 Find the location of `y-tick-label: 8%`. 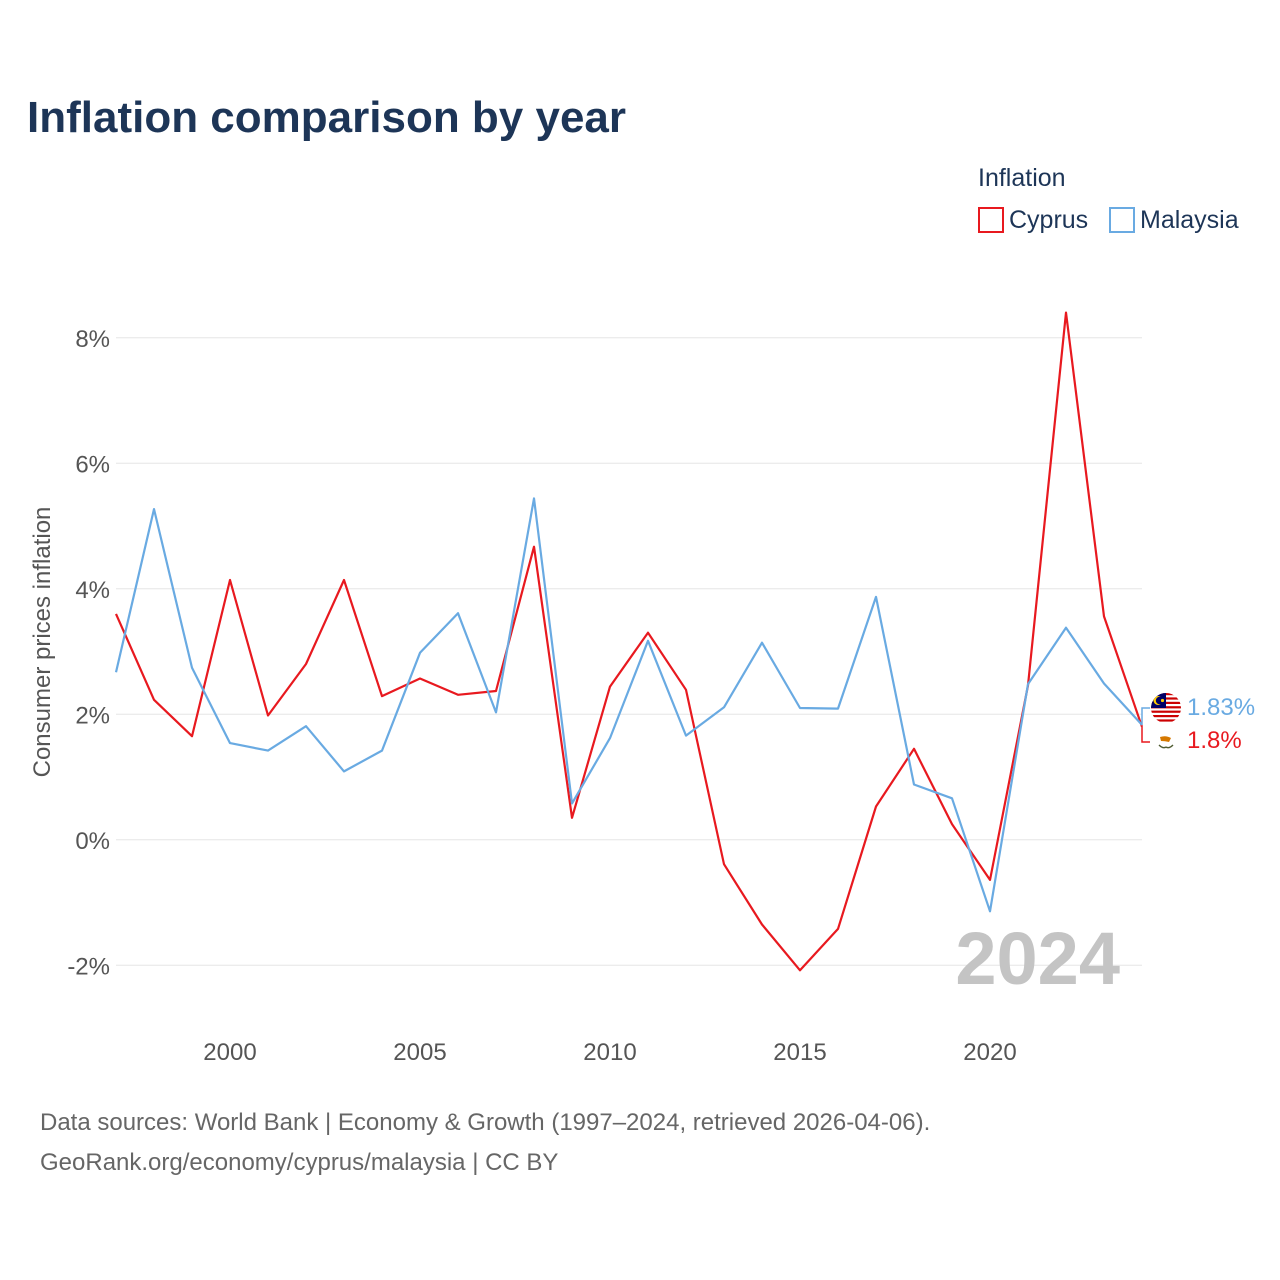

y-tick-label: 8% is located at coordinates (92, 339).